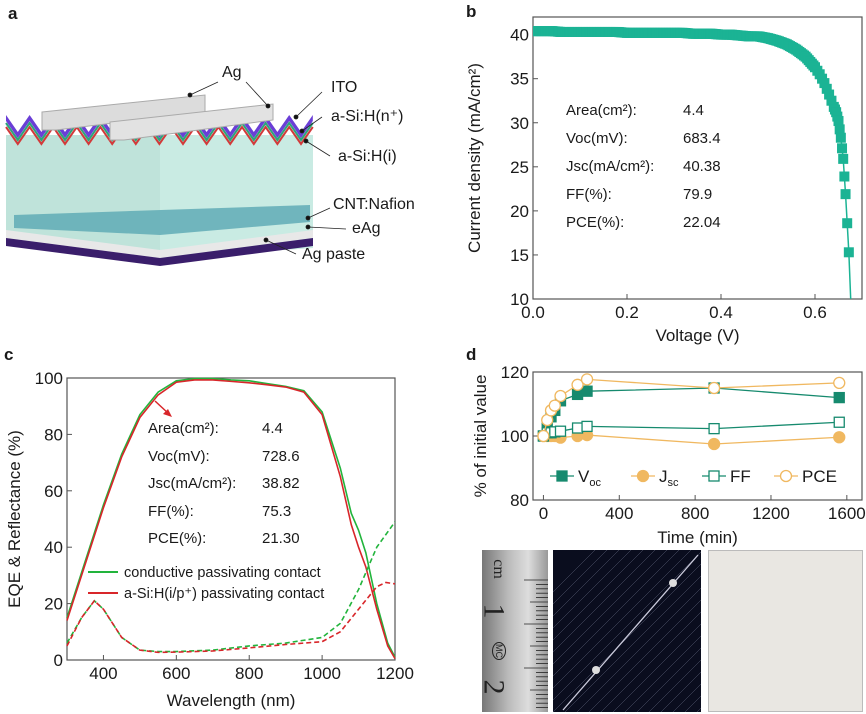 The image size is (866, 714). Describe the element at coordinates (519, 35) in the screenshot. I see `y-tick-label: 40` at that location.